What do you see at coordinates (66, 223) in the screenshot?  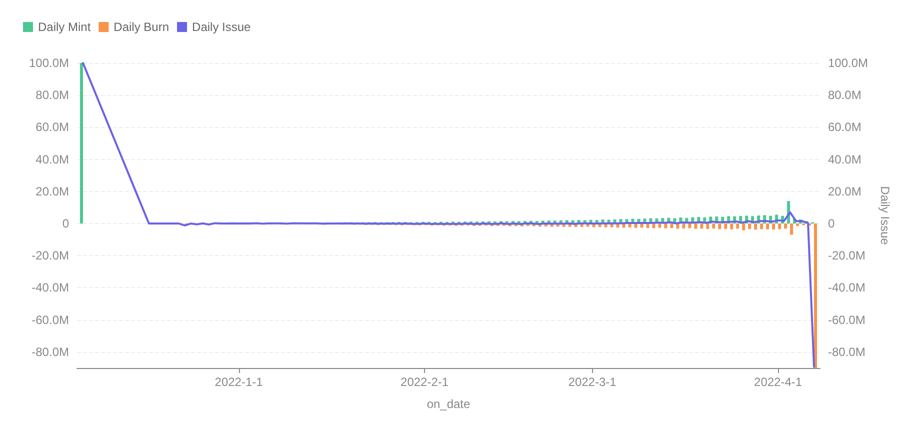 I see `y-tick-label: 0` at bounding box center [66, 223].